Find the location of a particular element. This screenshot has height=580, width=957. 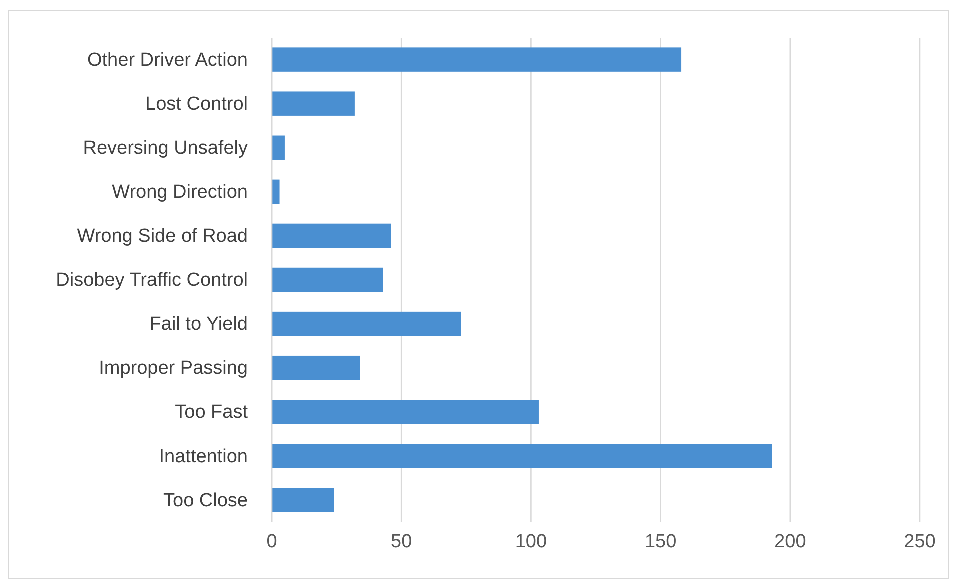

y-tick-label: Improper Passing is located at coordinates (173, 369).